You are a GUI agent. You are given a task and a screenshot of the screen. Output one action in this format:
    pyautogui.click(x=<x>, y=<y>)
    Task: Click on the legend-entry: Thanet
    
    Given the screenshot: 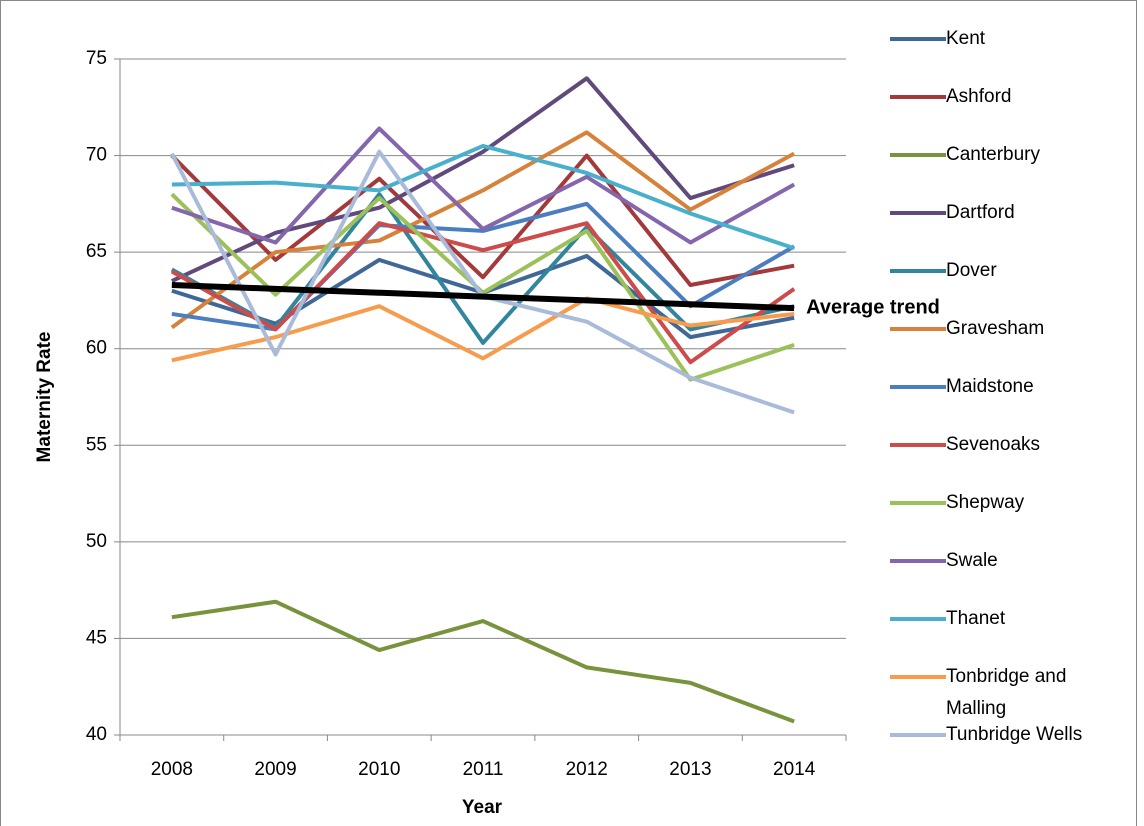 What is the action you would take?
    pyautogui.click(x=990, y=619)
    